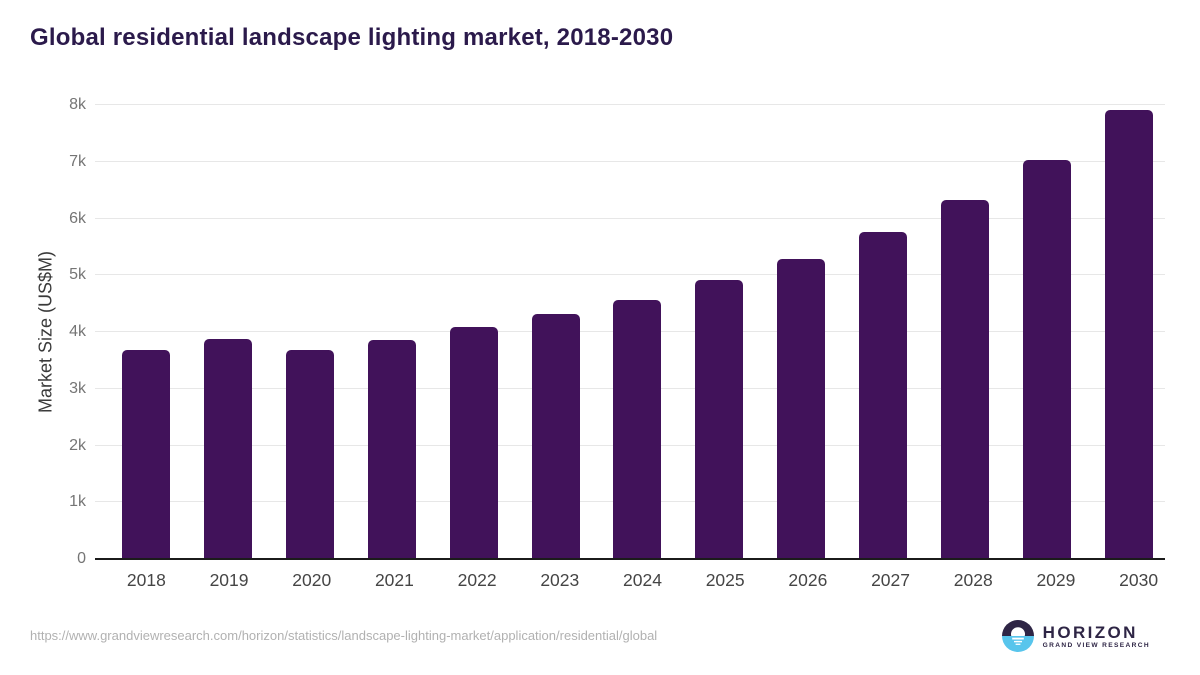 This screenshot has height=675, width=1200. Describe the element at coordinates (81, 558) in the screenshot. I see `y-tick-label: 0` at that location.